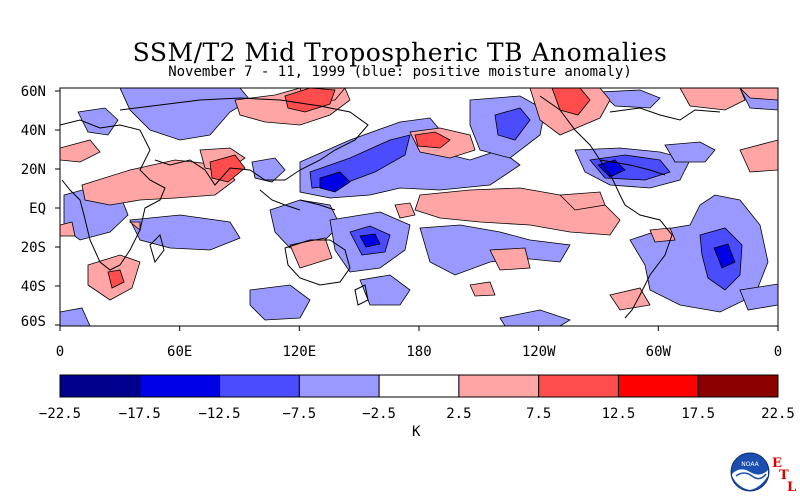  I want to click on etl-letter-e: E, so click(777, 463).